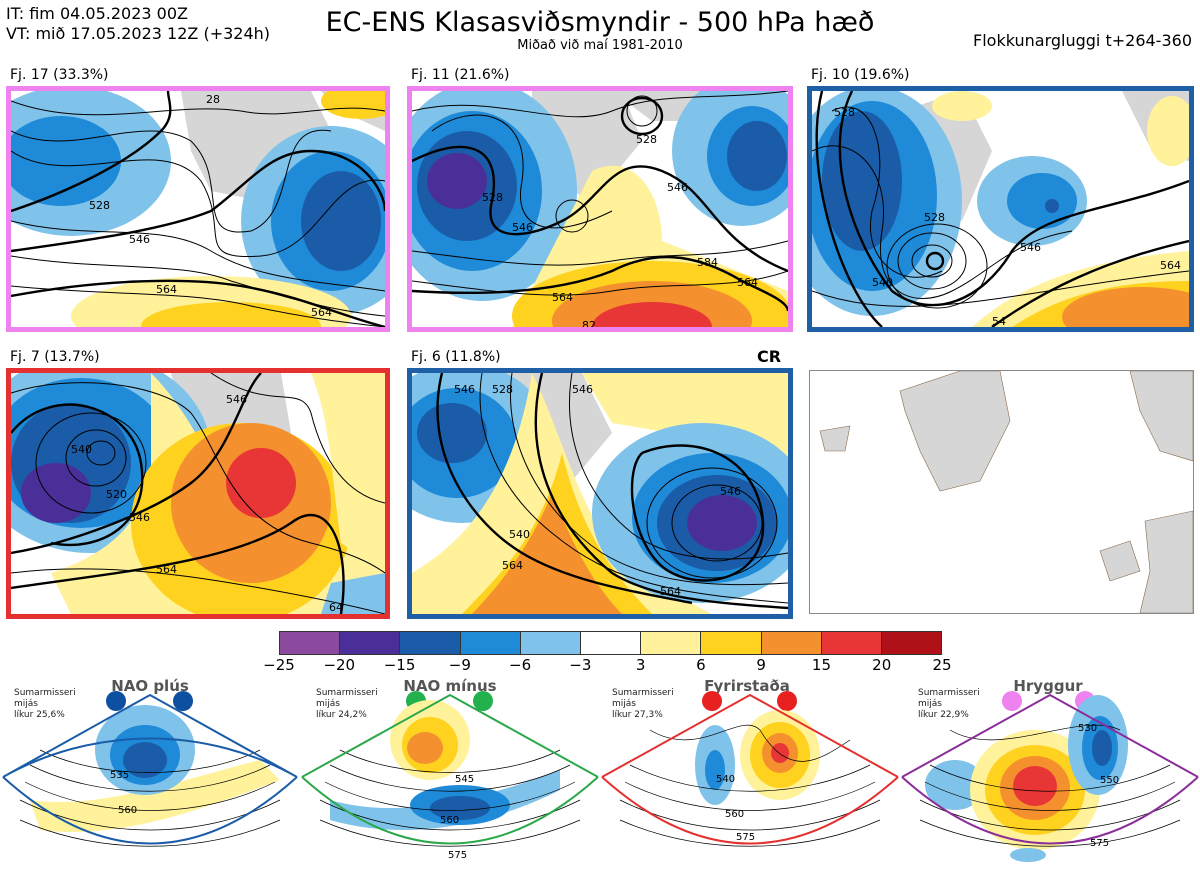 The width and height of the screenshot is (1200, 871). What do you see at coordinates (580, 665) in the screenshot?
I see `colorbar-tick-label: −3` at bounding box center [580, 665].